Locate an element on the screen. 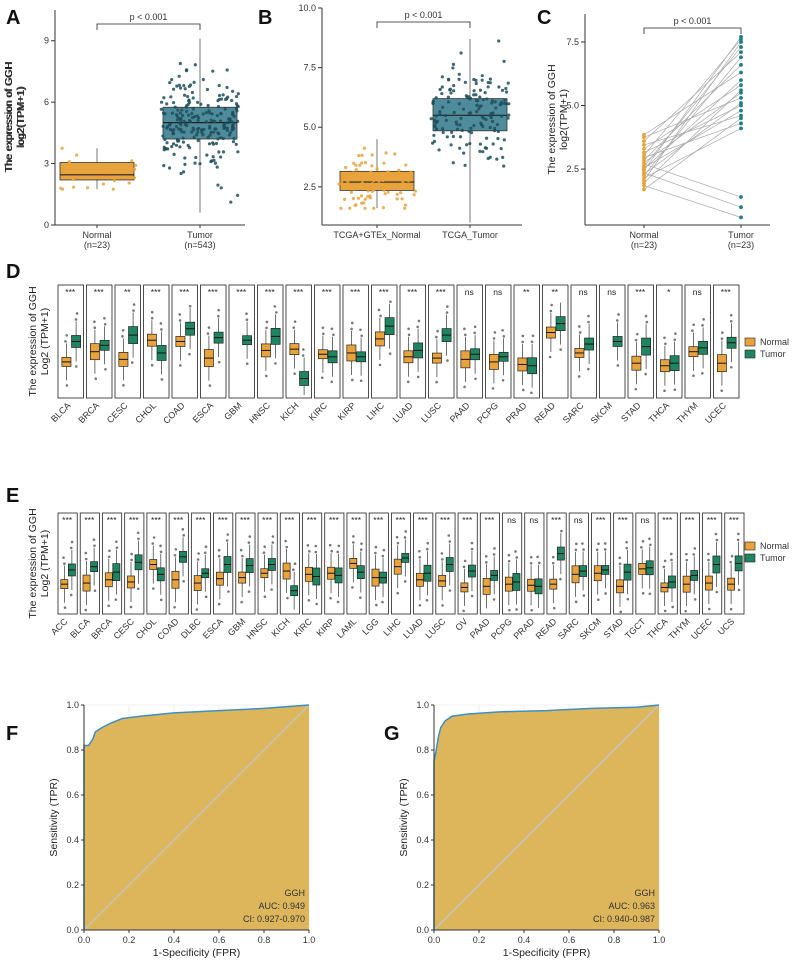 This screenshot has width=803, height=962. panel-d-significance: ns is located at coordinates (469, 292).